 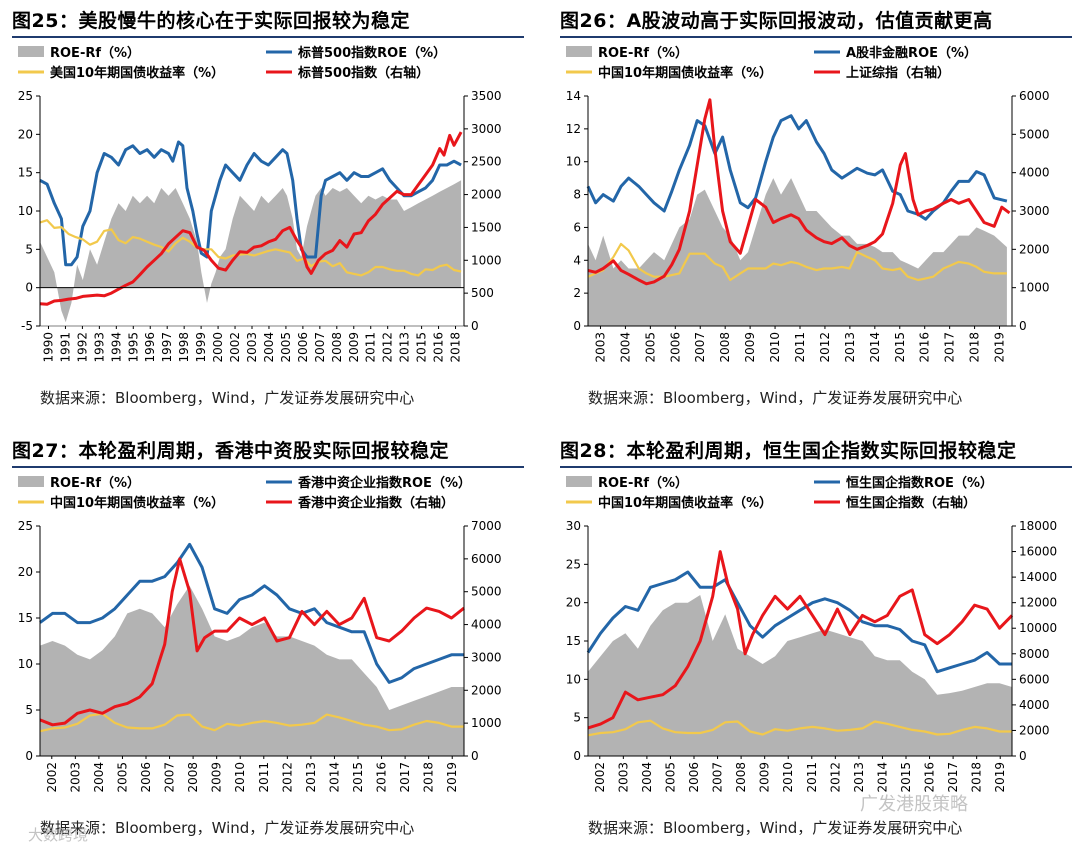 I want to click on series-area-roe-rf, so click(x=252, y=670).